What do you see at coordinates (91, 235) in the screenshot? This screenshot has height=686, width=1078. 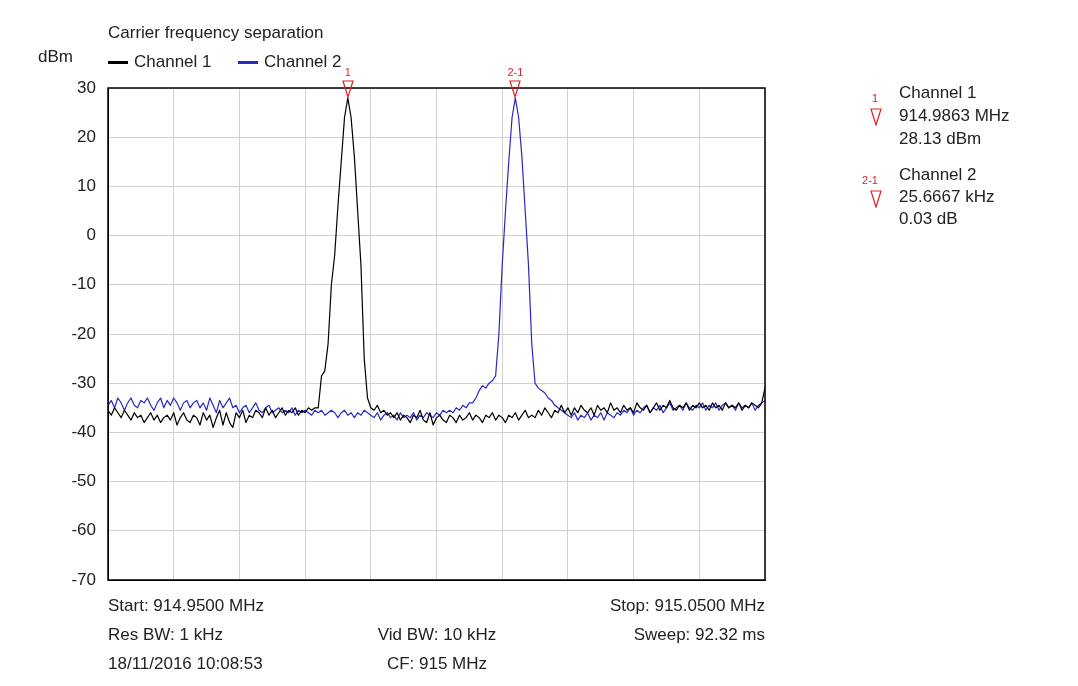 I see `y-tick-label: 0` at bounding box center [91, 235].